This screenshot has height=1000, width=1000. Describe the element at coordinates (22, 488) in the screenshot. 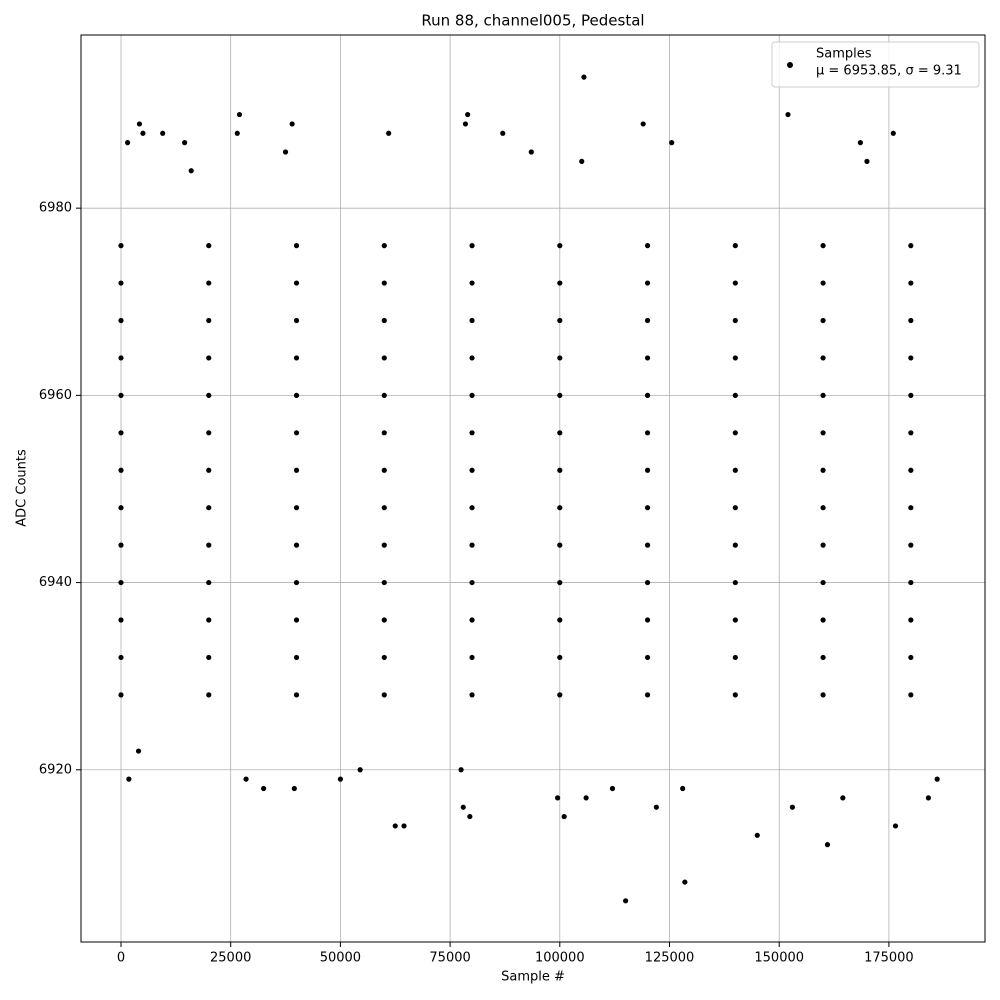

I see `y-axis-label: ADC Counts` at that location.